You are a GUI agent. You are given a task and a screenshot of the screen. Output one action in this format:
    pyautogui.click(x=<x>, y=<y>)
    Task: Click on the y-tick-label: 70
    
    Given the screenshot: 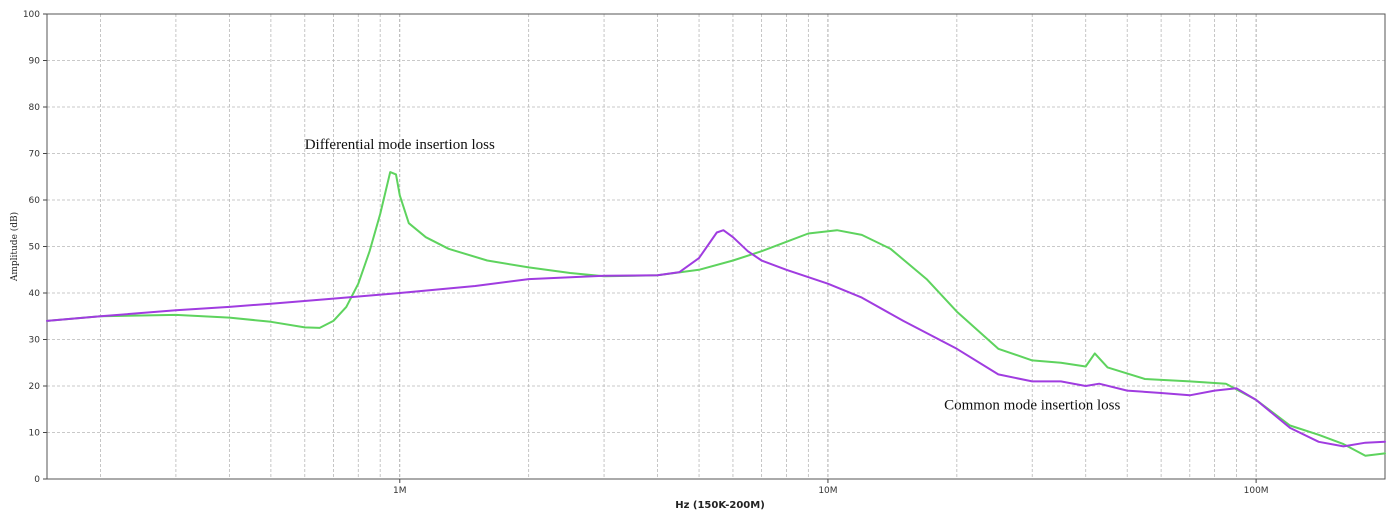 What is the action you would take?
    pyautogui.click(x=35, y=155)
    